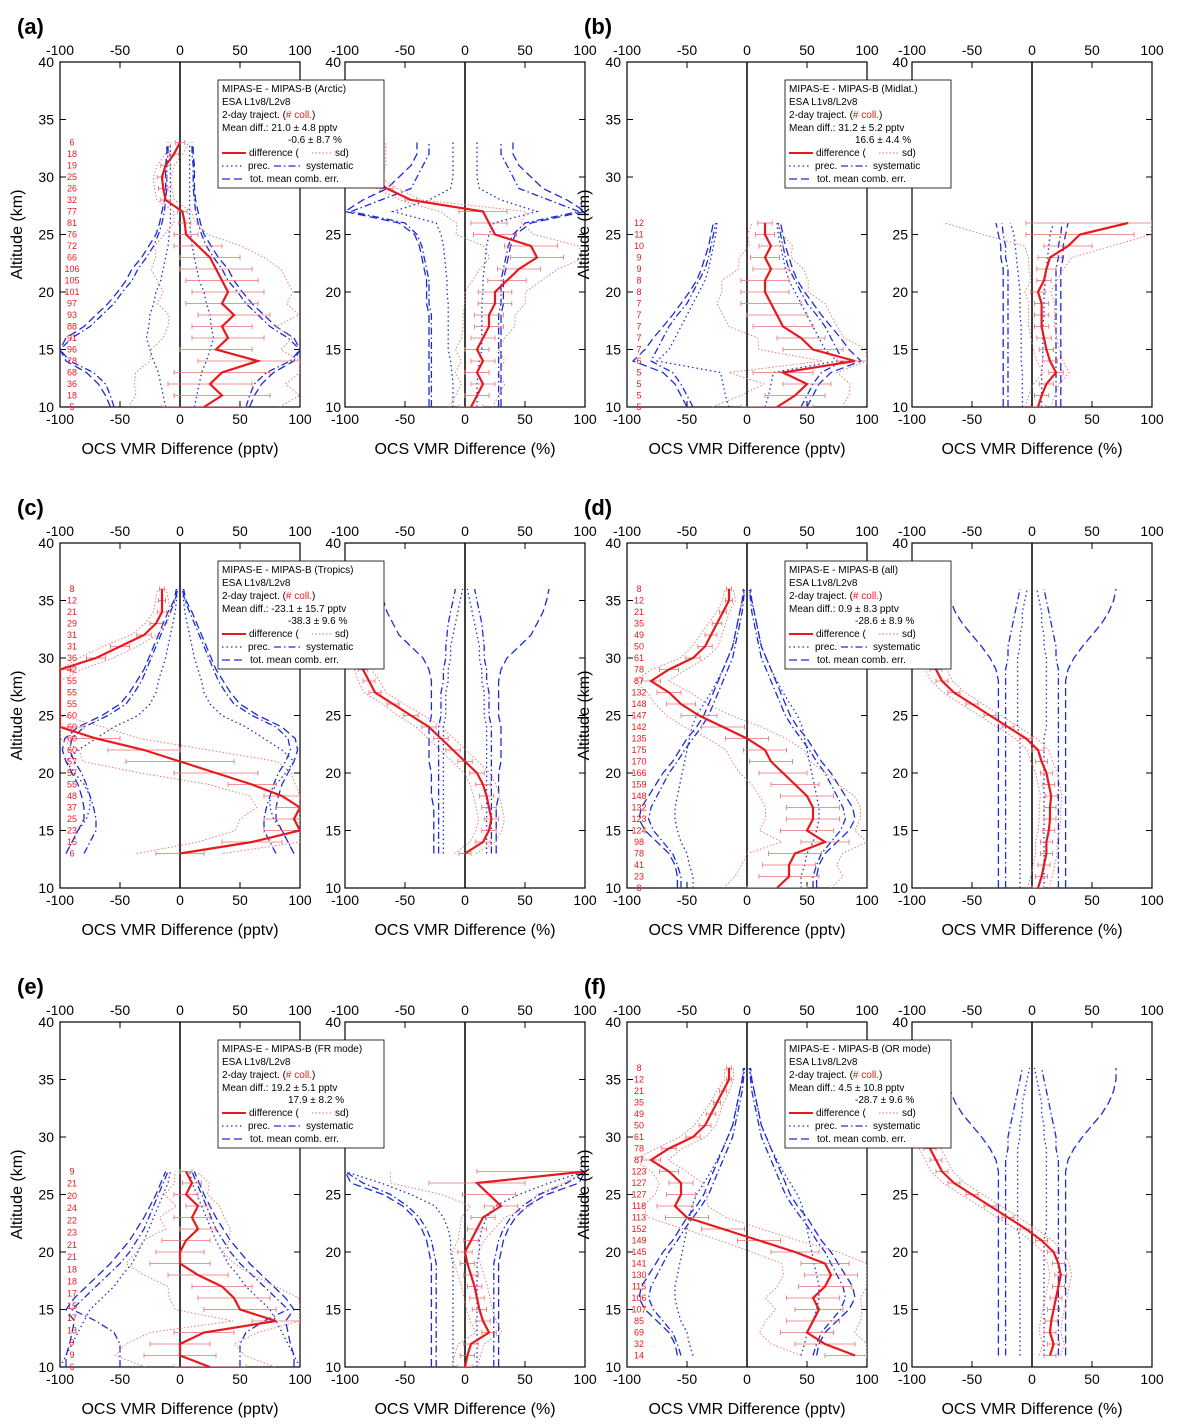  Describe the element at coordinates (639, 681) in the screenshot. I see `collocation-count: 87` at that location.